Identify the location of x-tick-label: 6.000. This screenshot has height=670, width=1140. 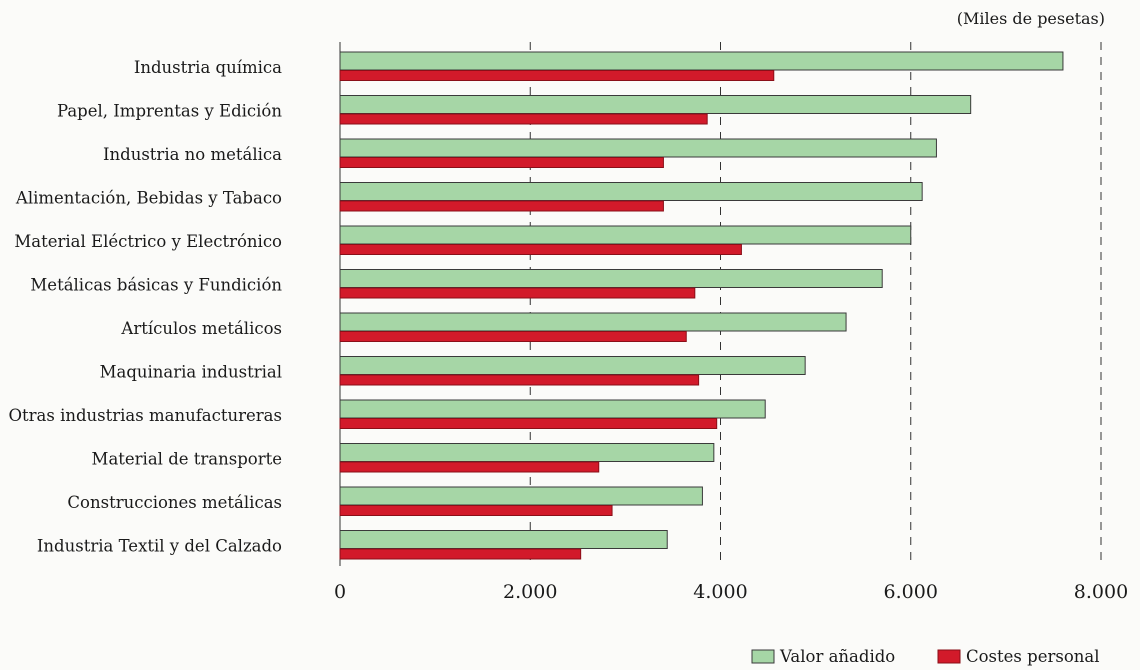
(911, 592).